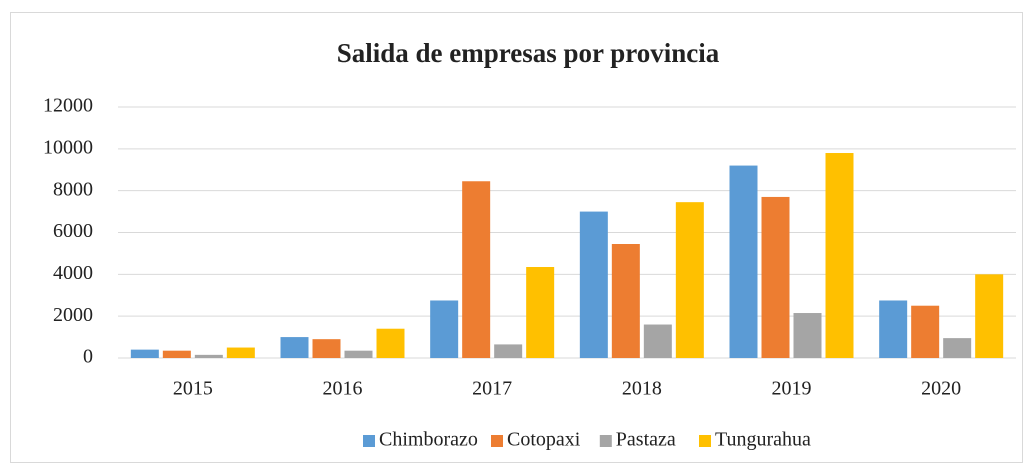 Image resolution: width=1033 pixels, height=473 pixels. Describe the element at coordinates (68, 106) in the screenshot. I see `y-tick-label: 12000` at that location.